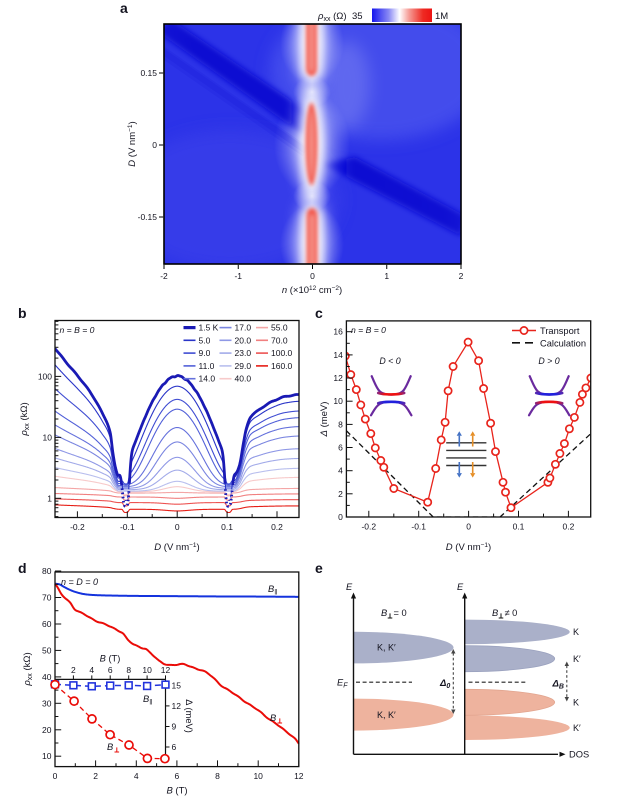 Image resolution: width=622 pixels, height=801 pixels. I want to click on svg-text: 29.0, so click(243, 366).